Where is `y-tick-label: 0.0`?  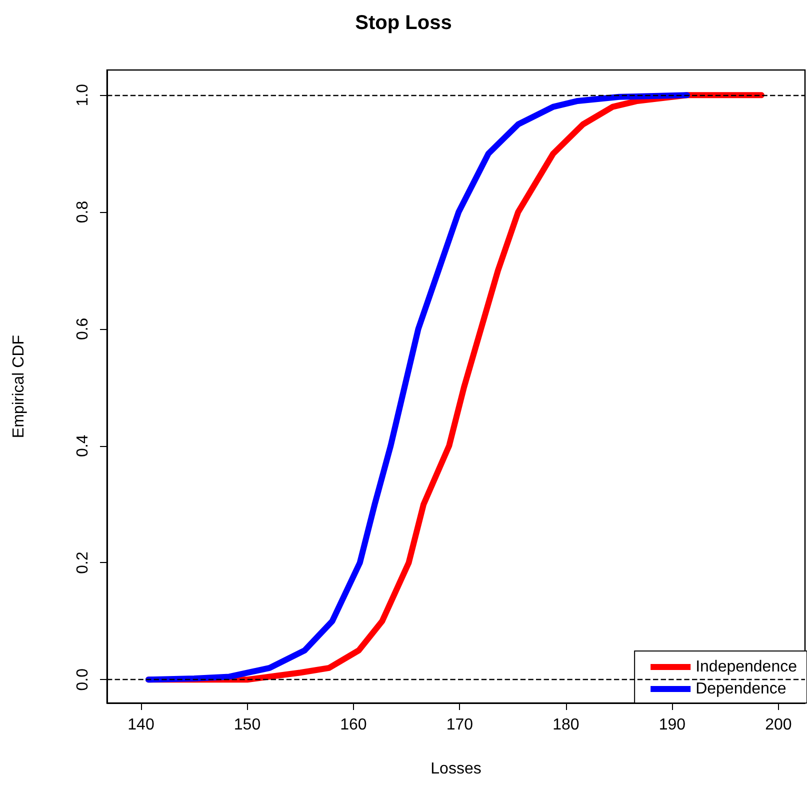 y-tick-label: 0.0 is located at coordinates (83, 679).